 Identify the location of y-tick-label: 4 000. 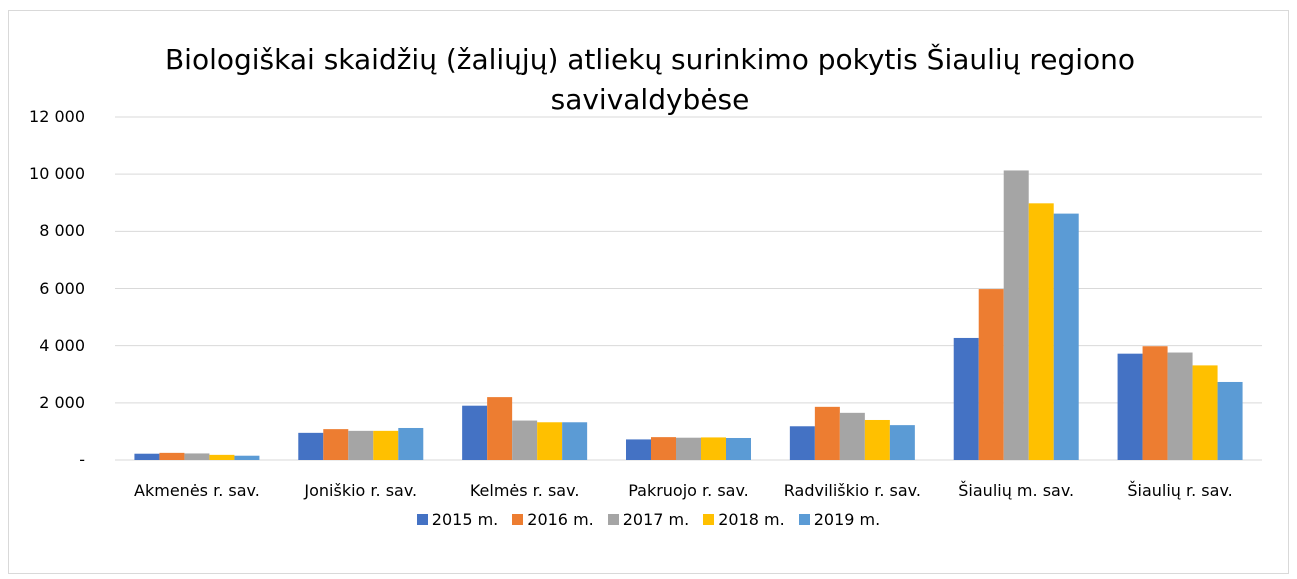
(62, 345).